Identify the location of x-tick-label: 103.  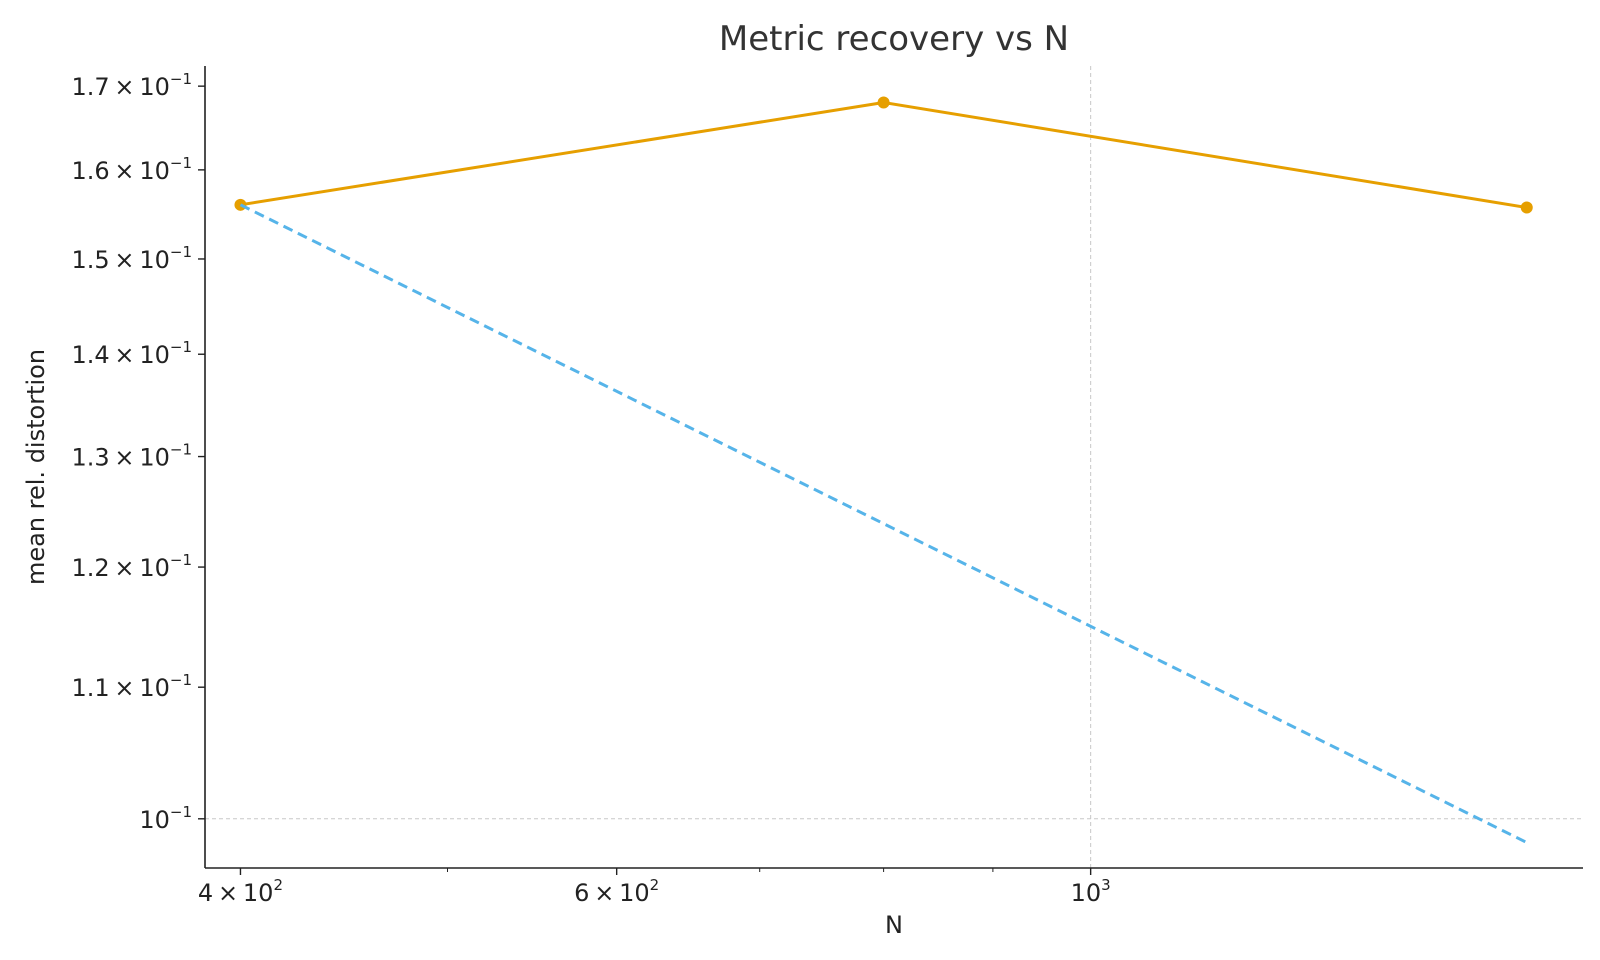
(1091, 891).